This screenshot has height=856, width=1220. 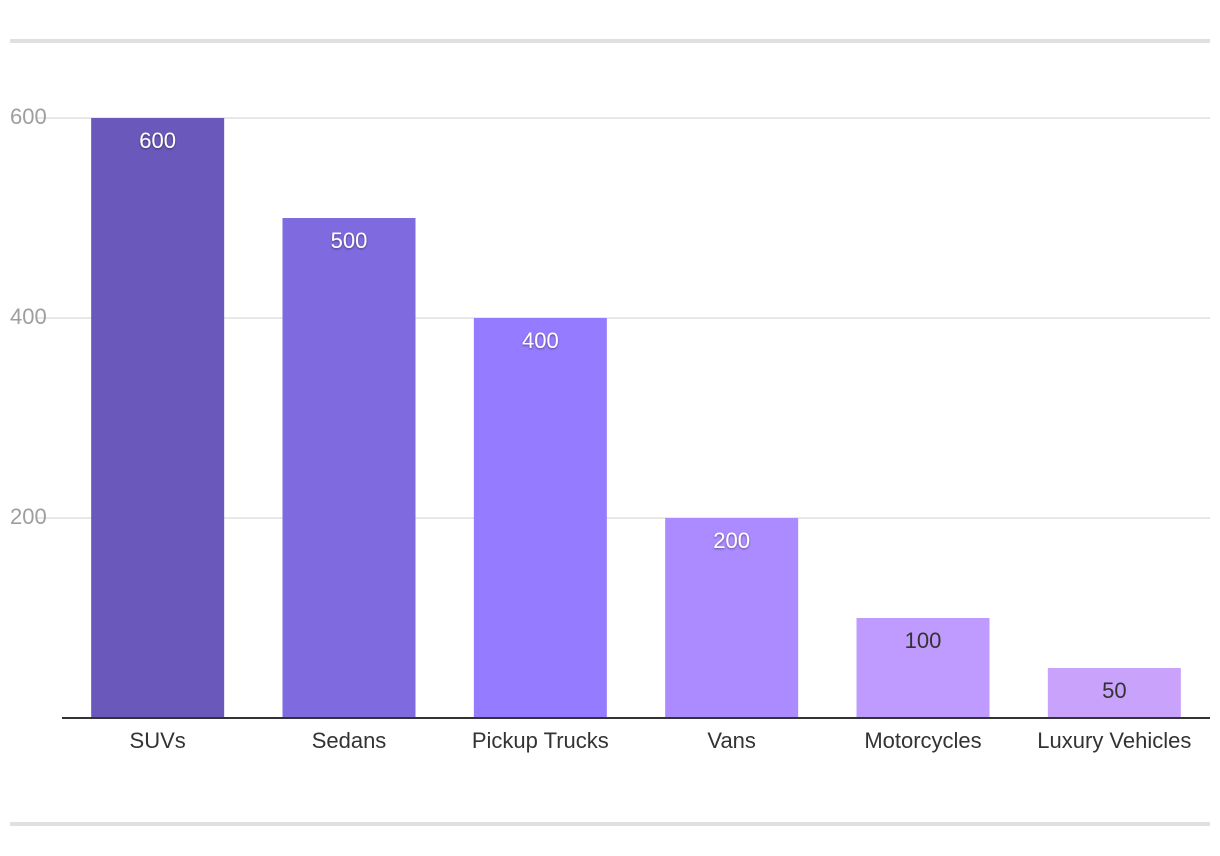 What do you see at coordinates (731, 740) in the screenshot?
I see `category-label: Vans` at bounding box center [731, 740].